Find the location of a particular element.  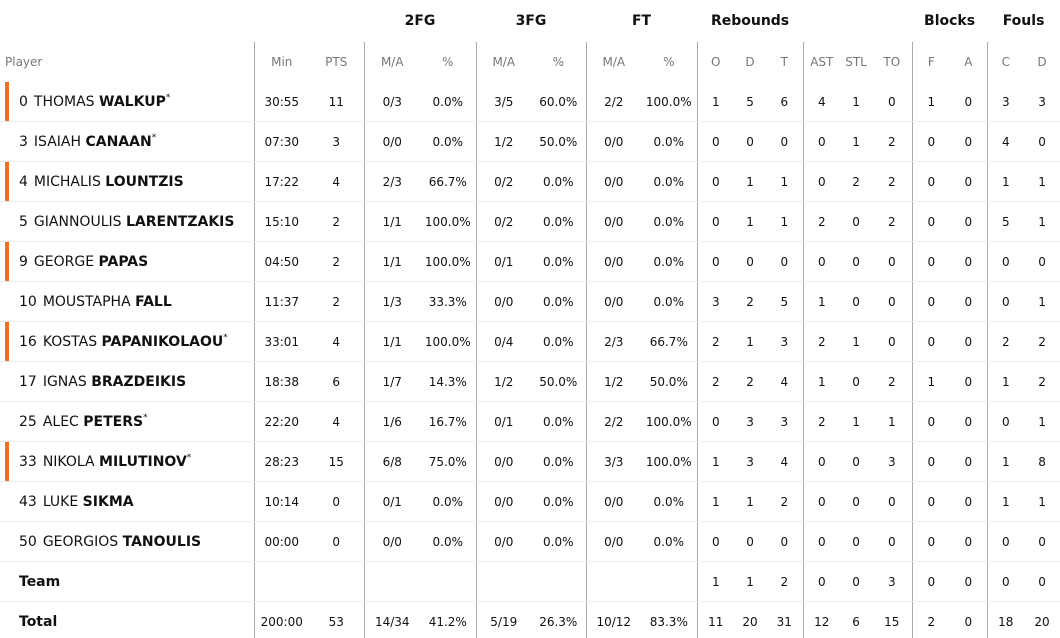

group-3fg: 3FG is located at coordinates (531, 21).